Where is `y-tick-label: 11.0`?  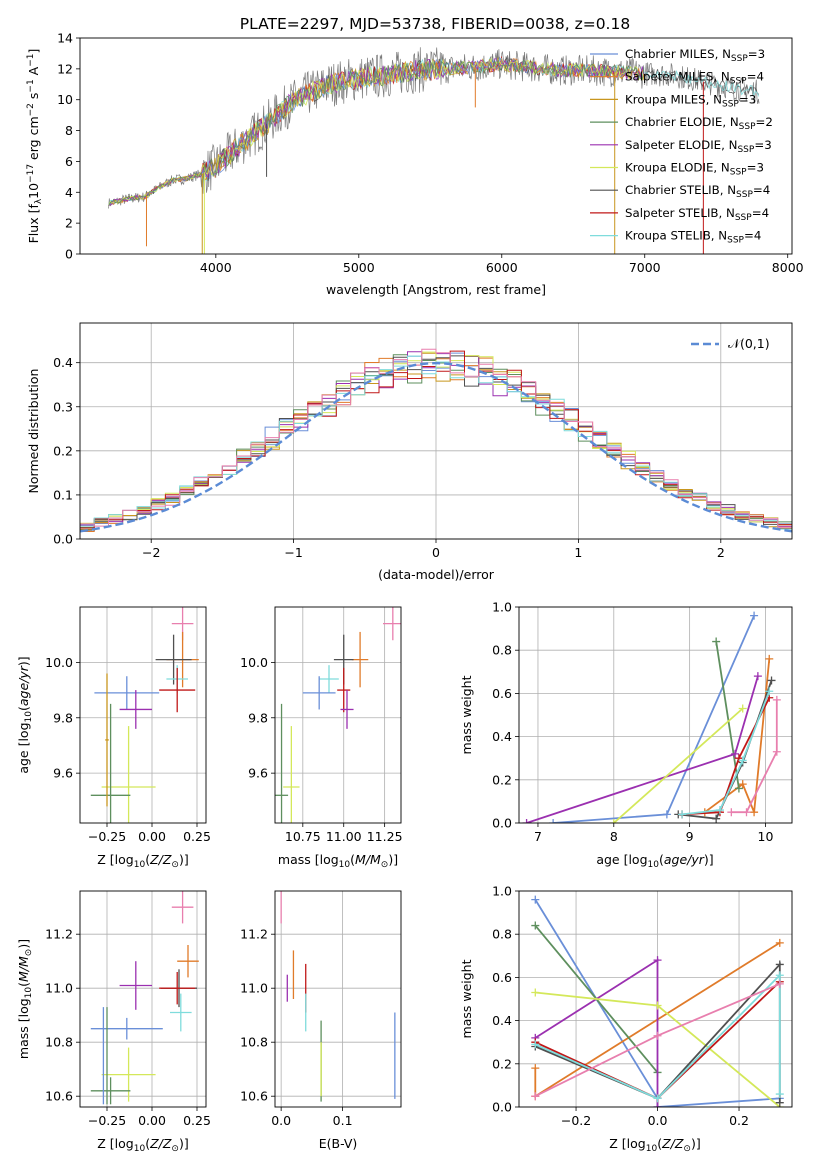
y-tick-label: 11.0 is located at coordinates (59, 988).